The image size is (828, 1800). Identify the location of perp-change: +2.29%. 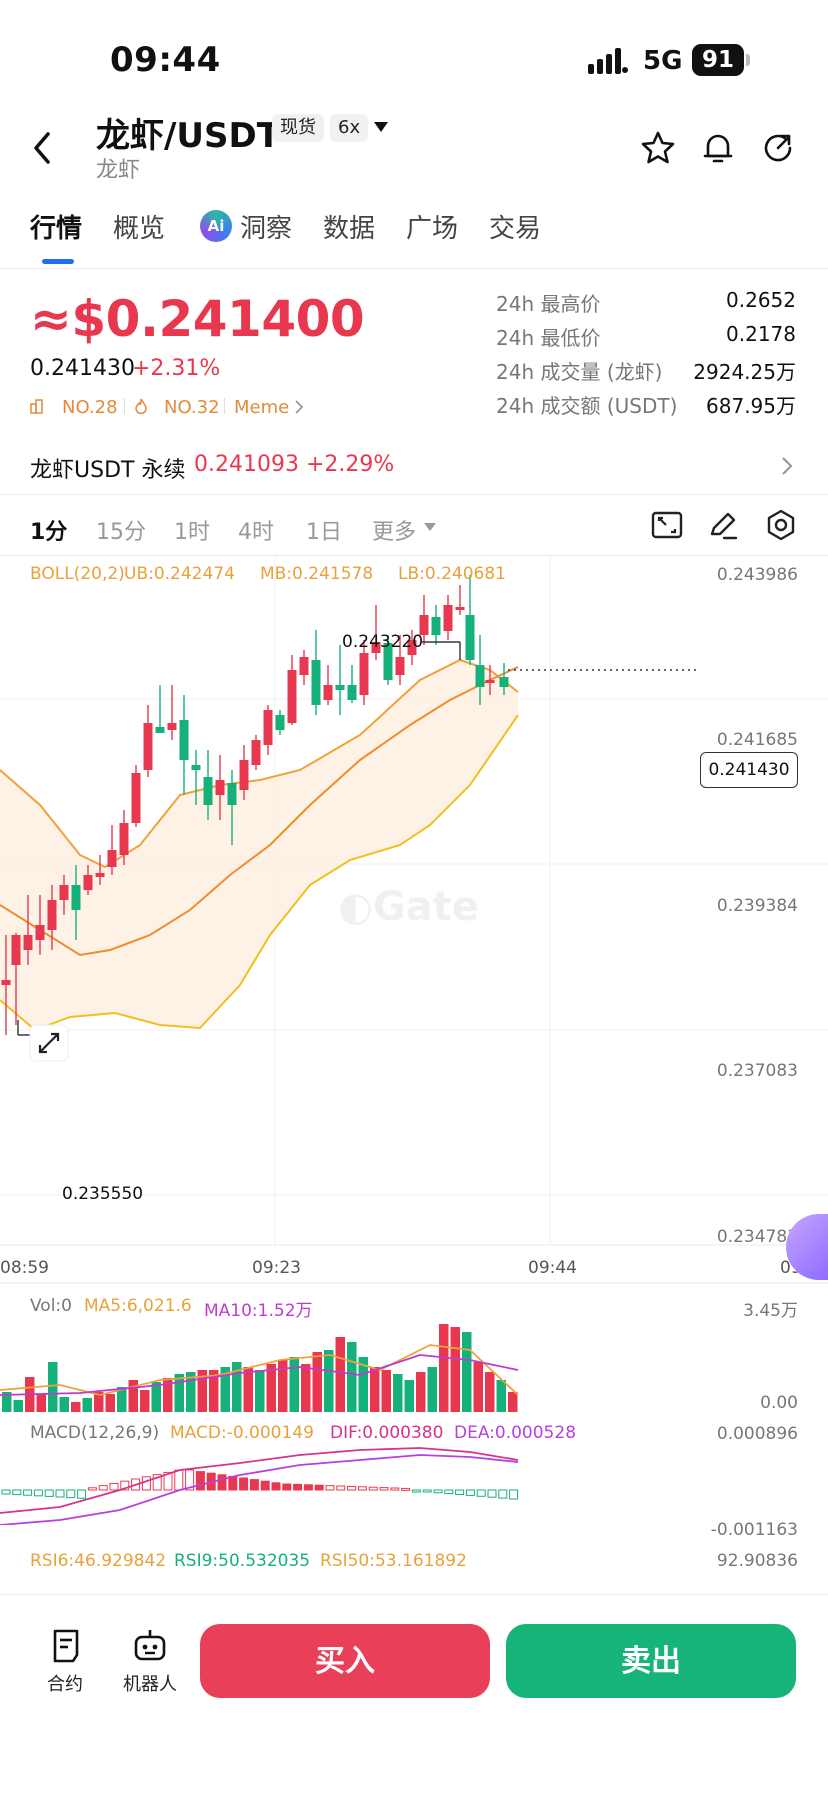
(350, 464).